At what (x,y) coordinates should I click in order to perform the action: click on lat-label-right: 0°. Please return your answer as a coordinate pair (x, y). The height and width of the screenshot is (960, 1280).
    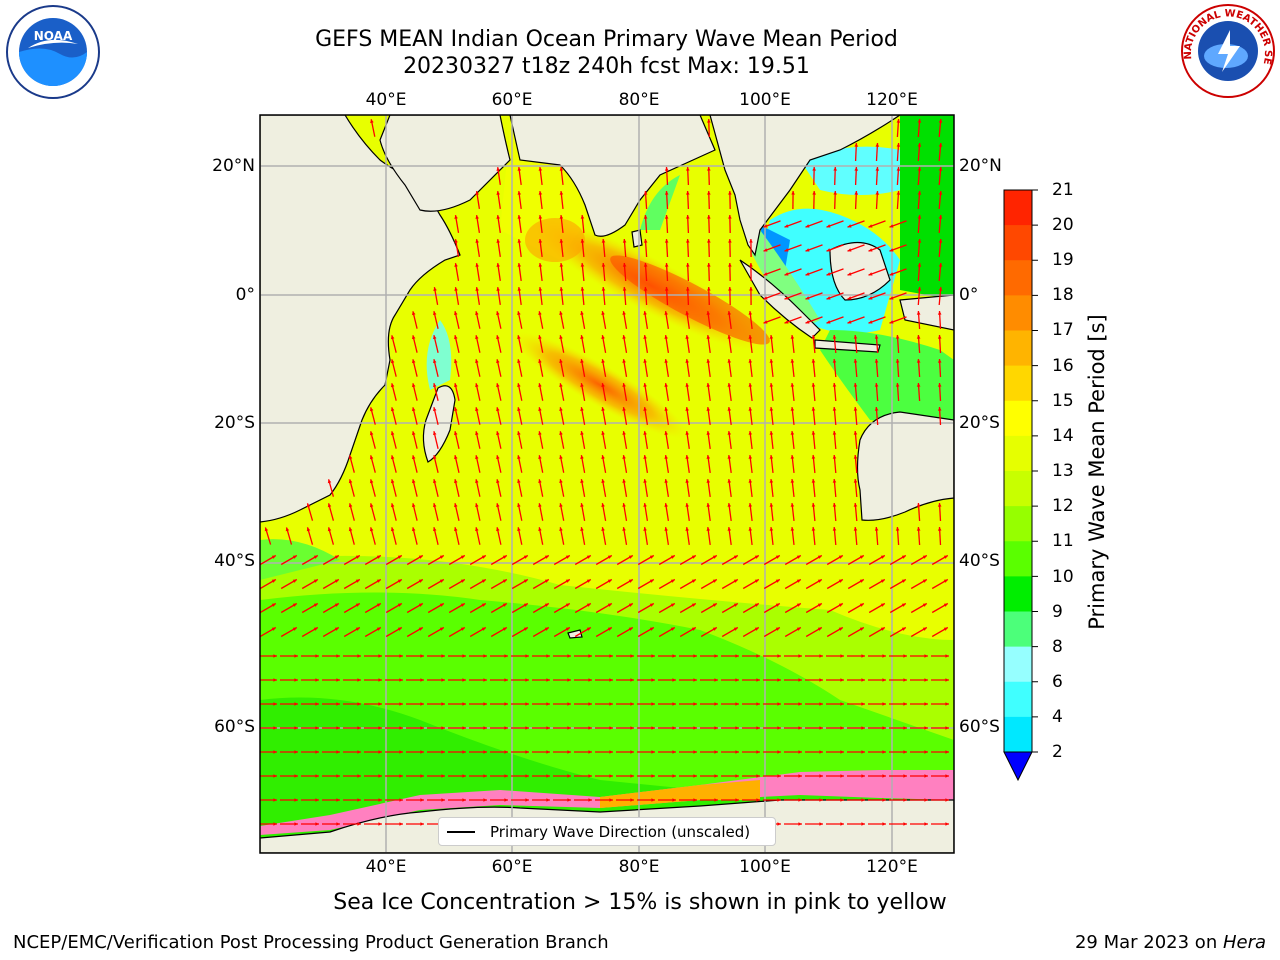
    Looking at the image, I should click on (969, 295).